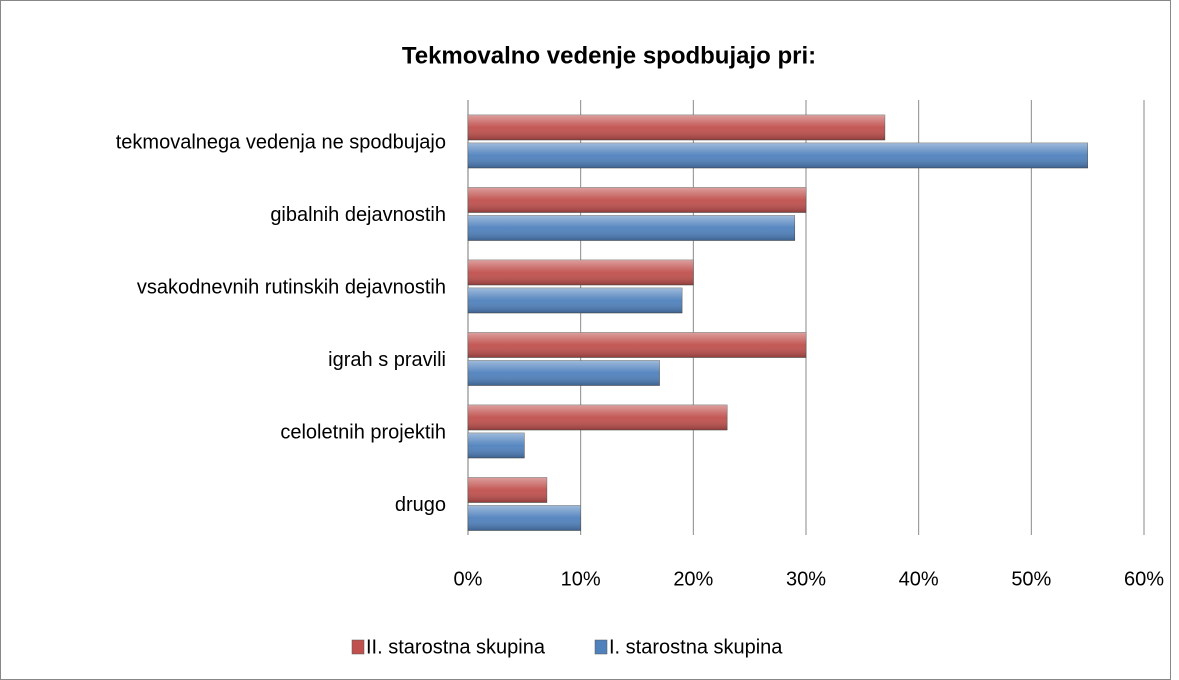 The height and width of the screenshot is (680, 1179). I want to click on x-tick-label: 20%, so click(693, 579).